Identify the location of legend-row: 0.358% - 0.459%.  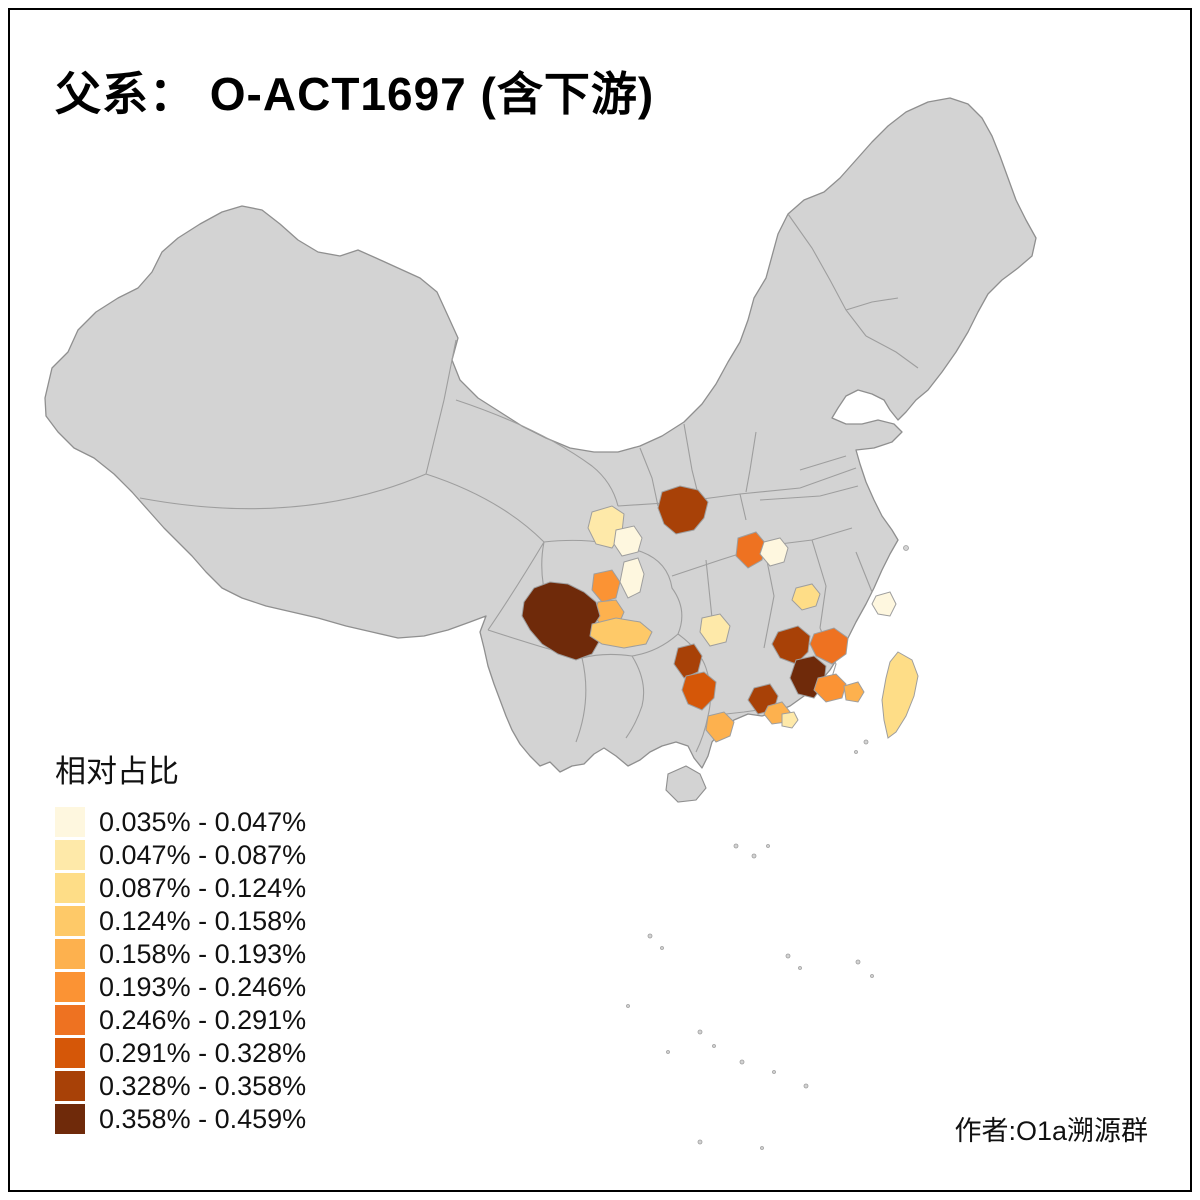
(180, 1119).